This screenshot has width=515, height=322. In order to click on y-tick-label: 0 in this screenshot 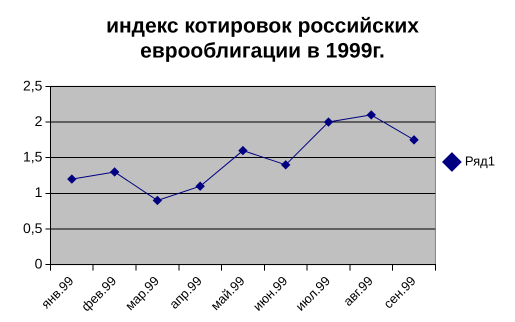, I will do `click(38, 263)`.